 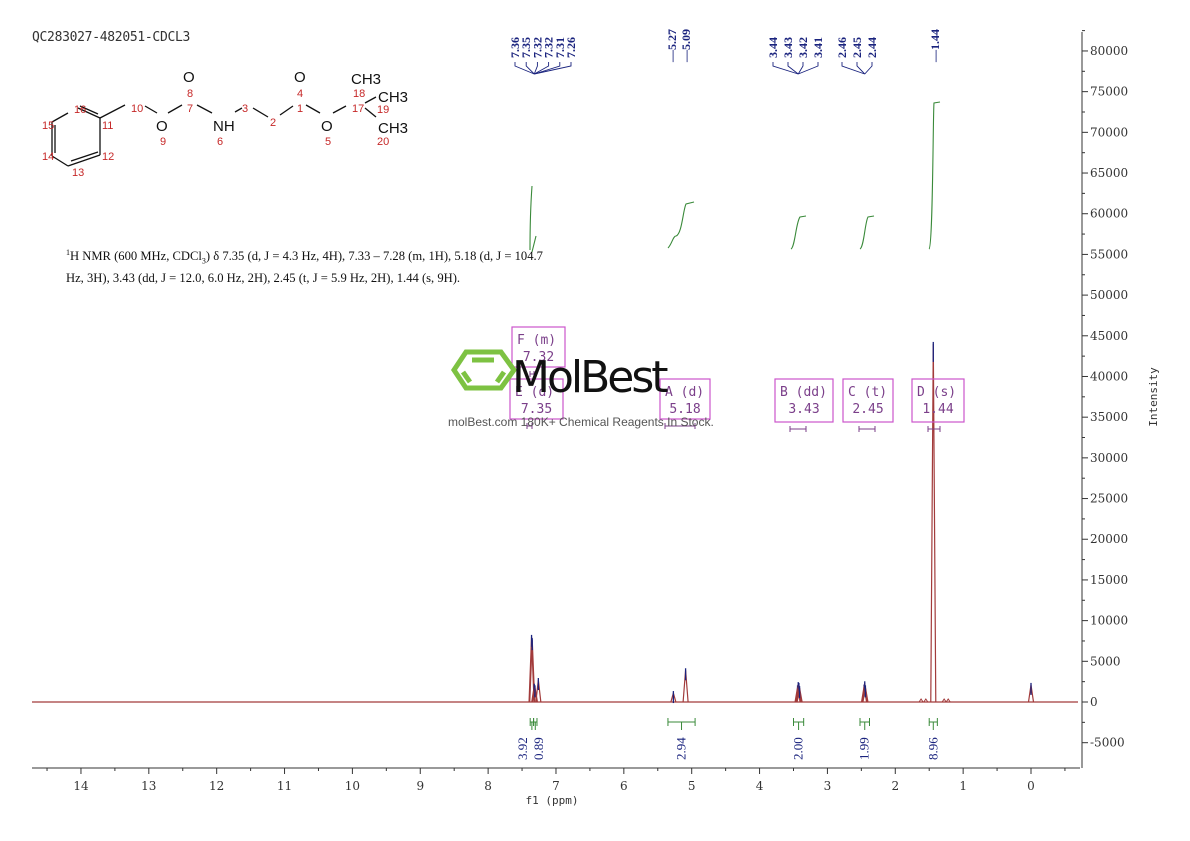 I want to click on integral-value: 8.96, so click(x=932, y=748).